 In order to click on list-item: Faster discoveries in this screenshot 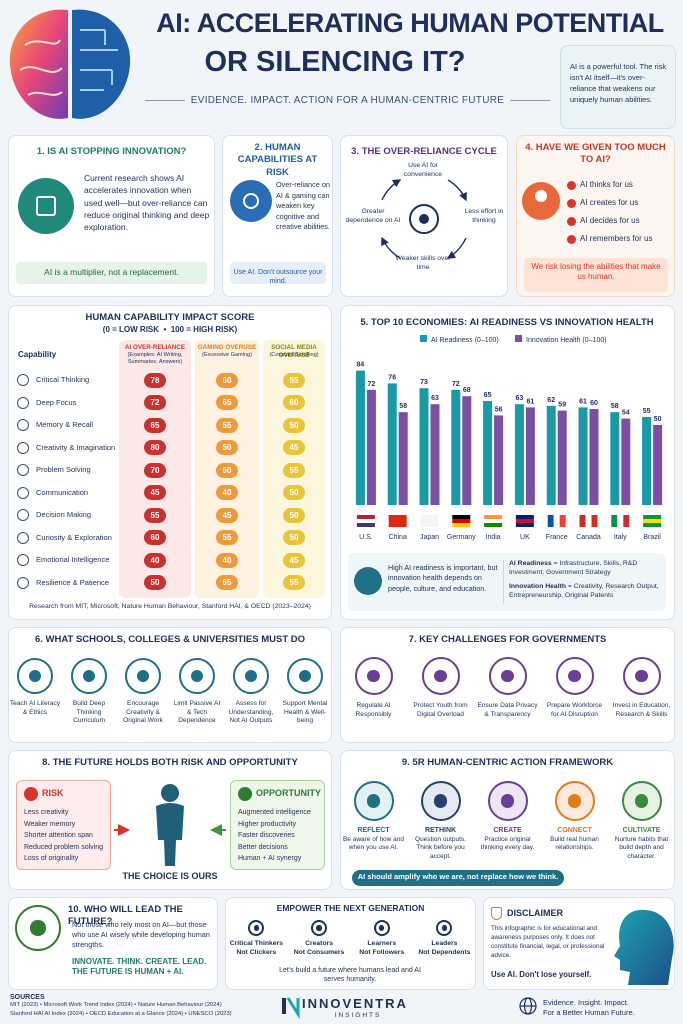, I will do `click(266, 835)`.